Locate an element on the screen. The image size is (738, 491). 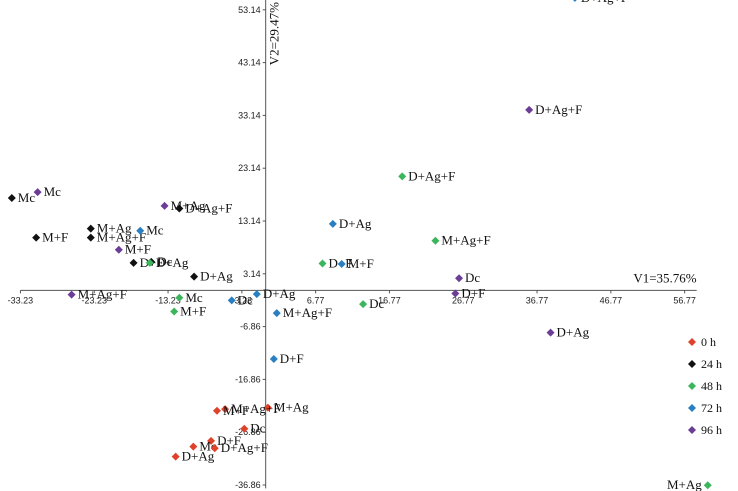
legend-label: 48 h is located at coordinates (711, 386).